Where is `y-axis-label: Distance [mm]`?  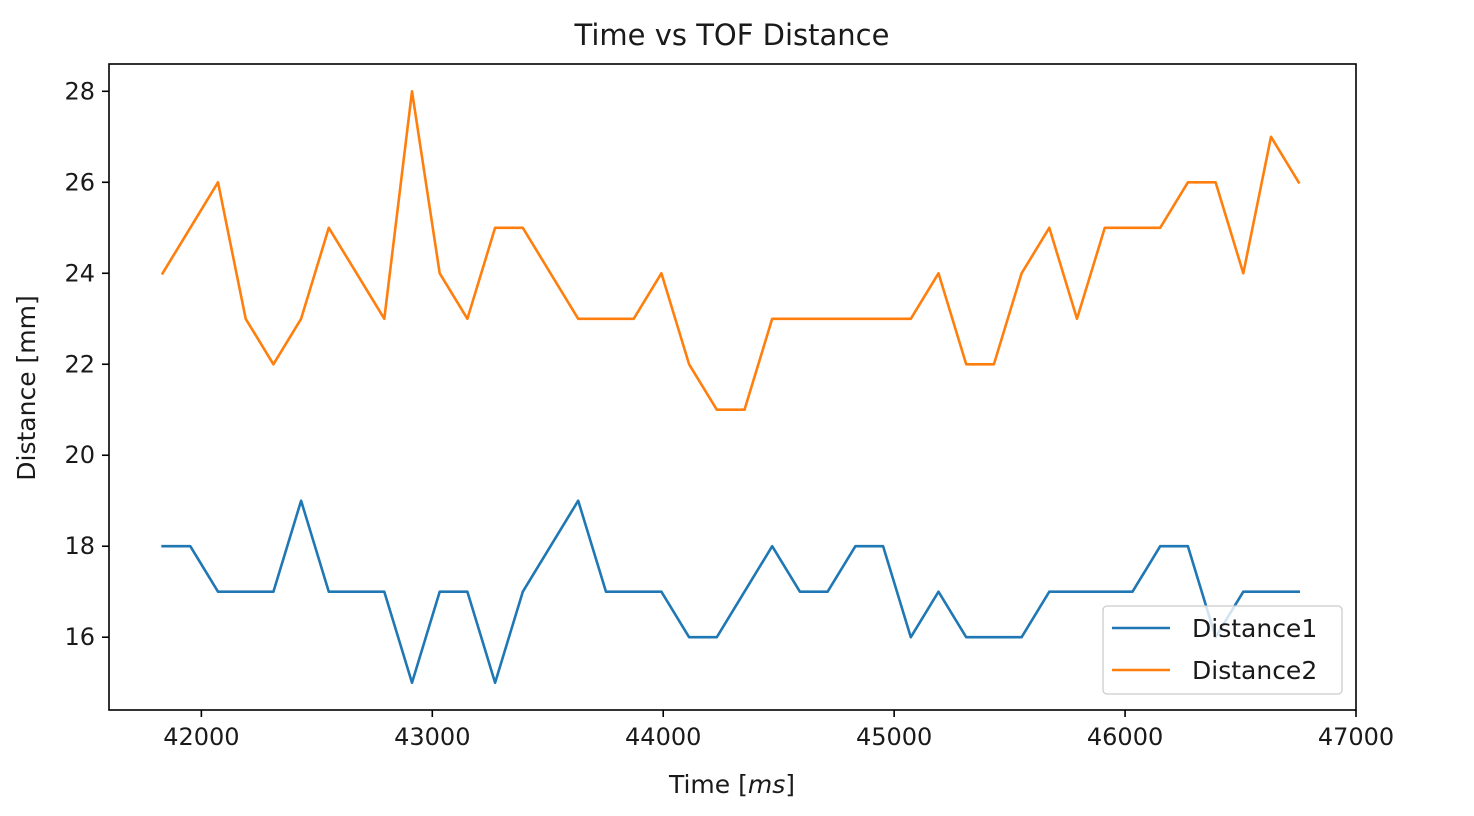
y-axis-label: Distance [mm] is located at coordinates (26, 387).